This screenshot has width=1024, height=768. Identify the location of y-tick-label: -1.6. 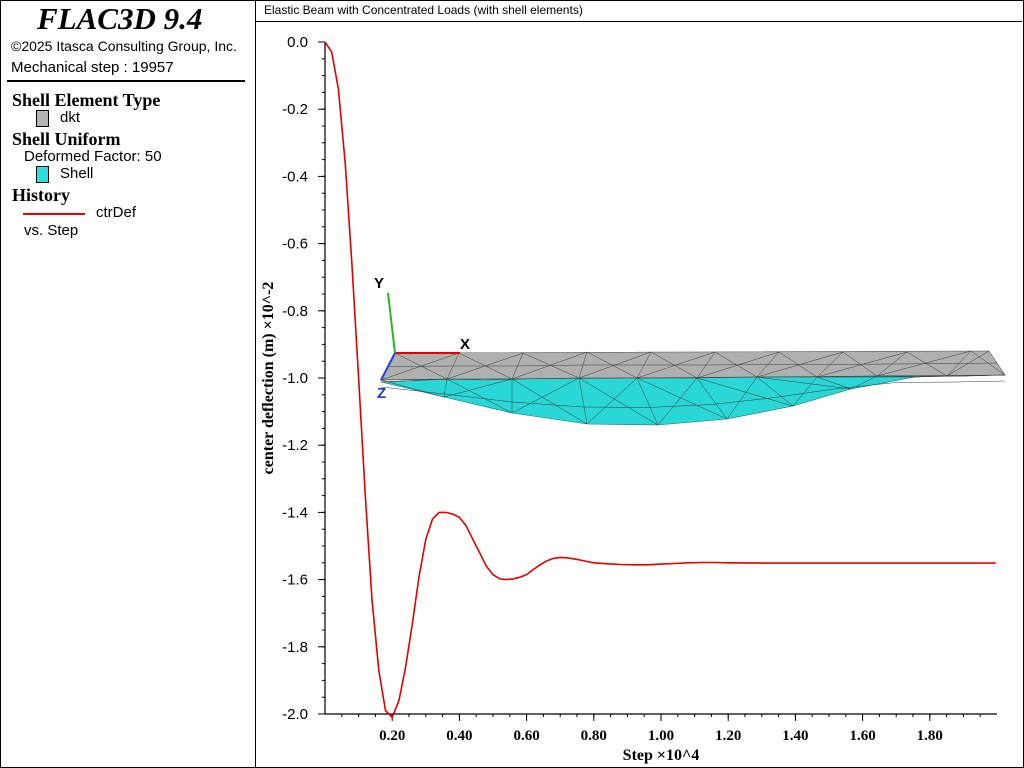
(295, 580).